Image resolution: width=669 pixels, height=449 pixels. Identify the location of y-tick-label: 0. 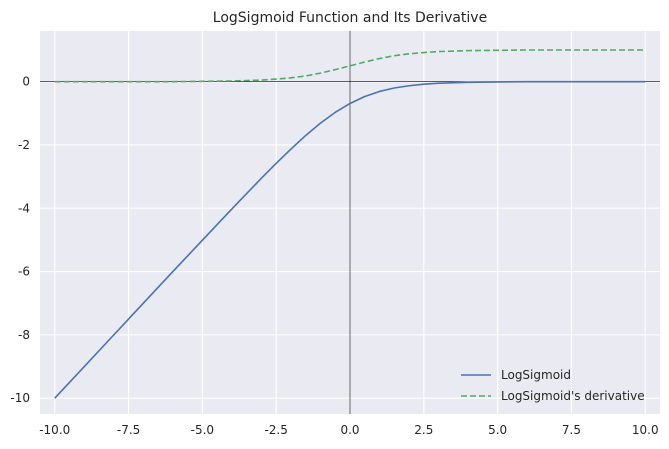
(26, 82).